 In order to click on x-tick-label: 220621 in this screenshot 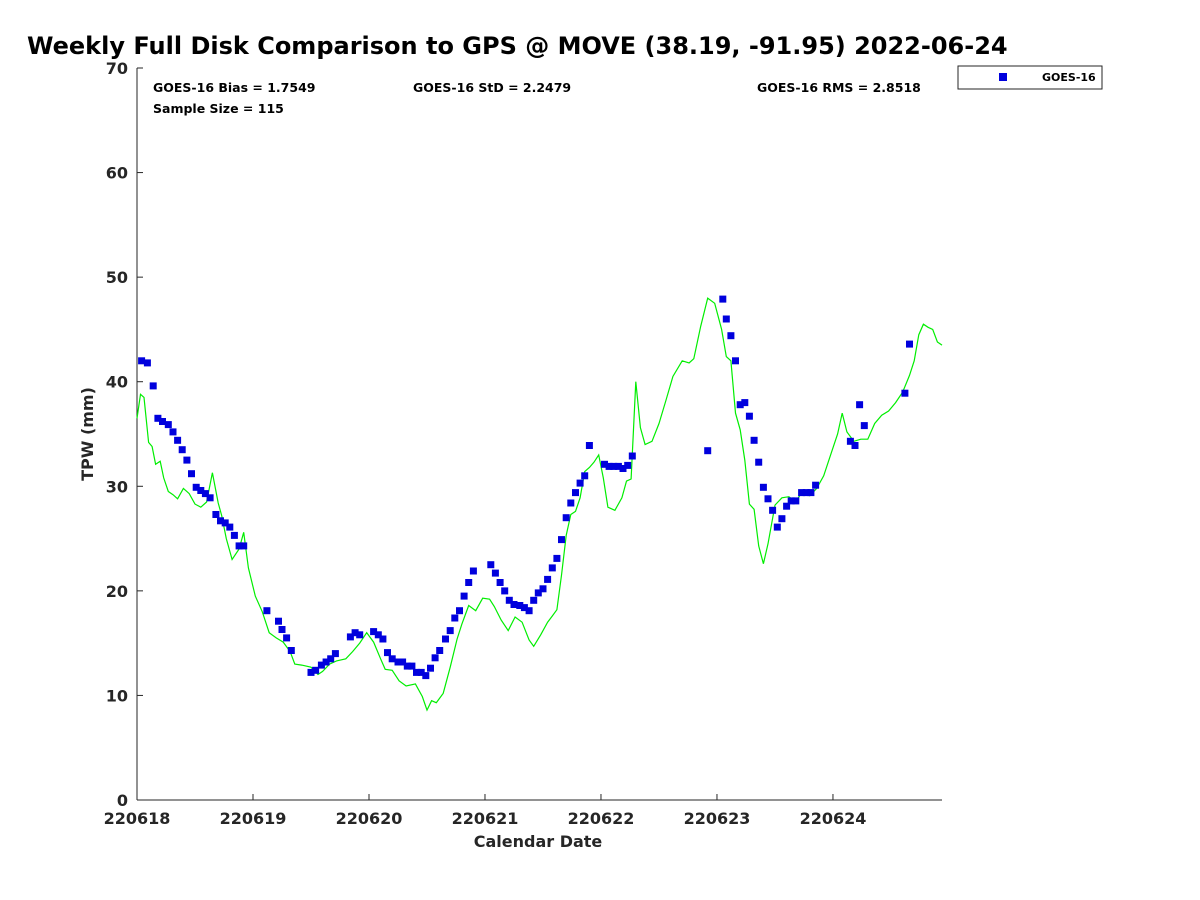, I will do `click(485, 818)`.